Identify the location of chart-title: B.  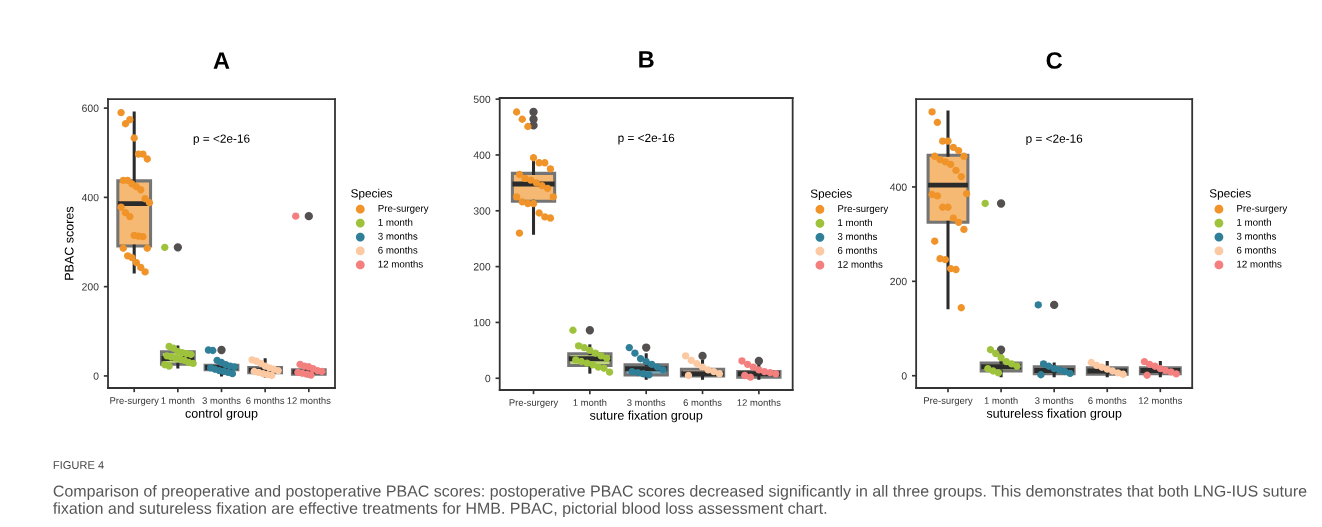
(646, 59).